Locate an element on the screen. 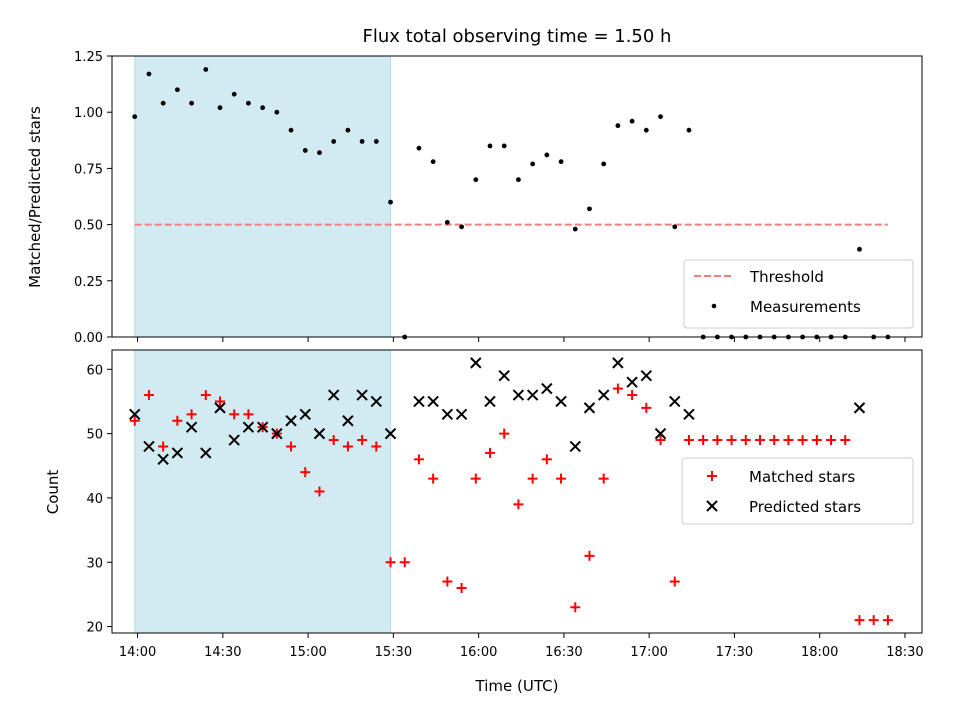  ratio-y-tick-label: 0.00 is located at coordinates (88, 338).